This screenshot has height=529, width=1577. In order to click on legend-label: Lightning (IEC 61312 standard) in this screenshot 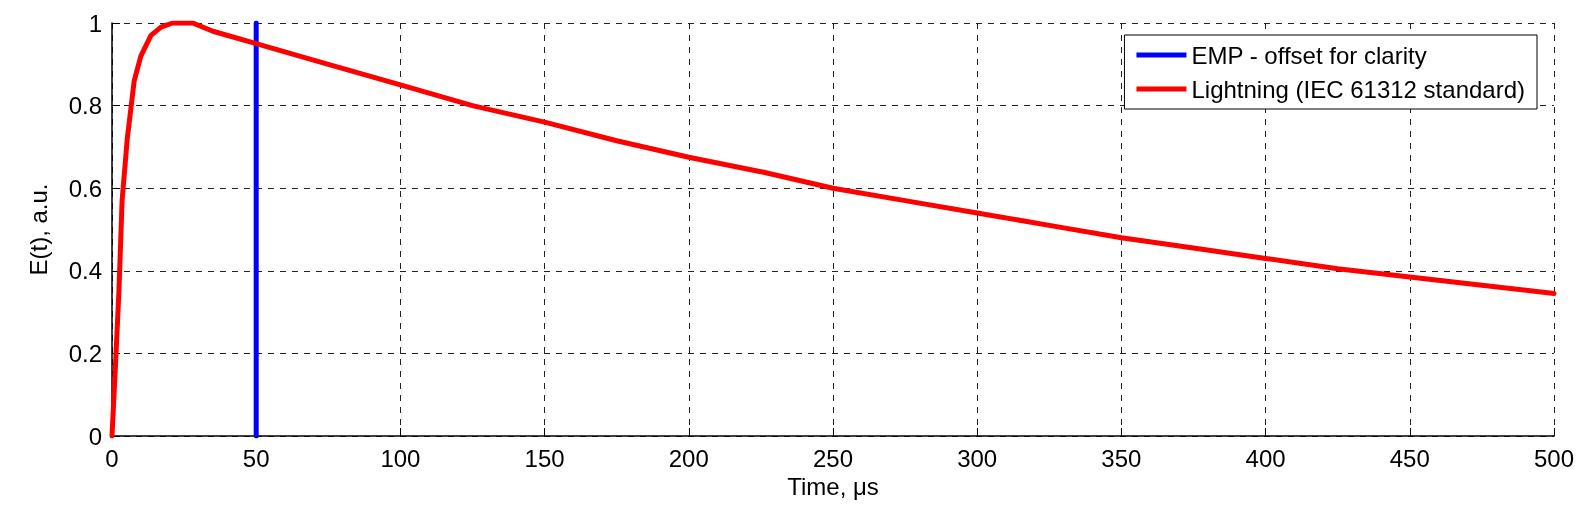, I will do `click(1358, 89)`.